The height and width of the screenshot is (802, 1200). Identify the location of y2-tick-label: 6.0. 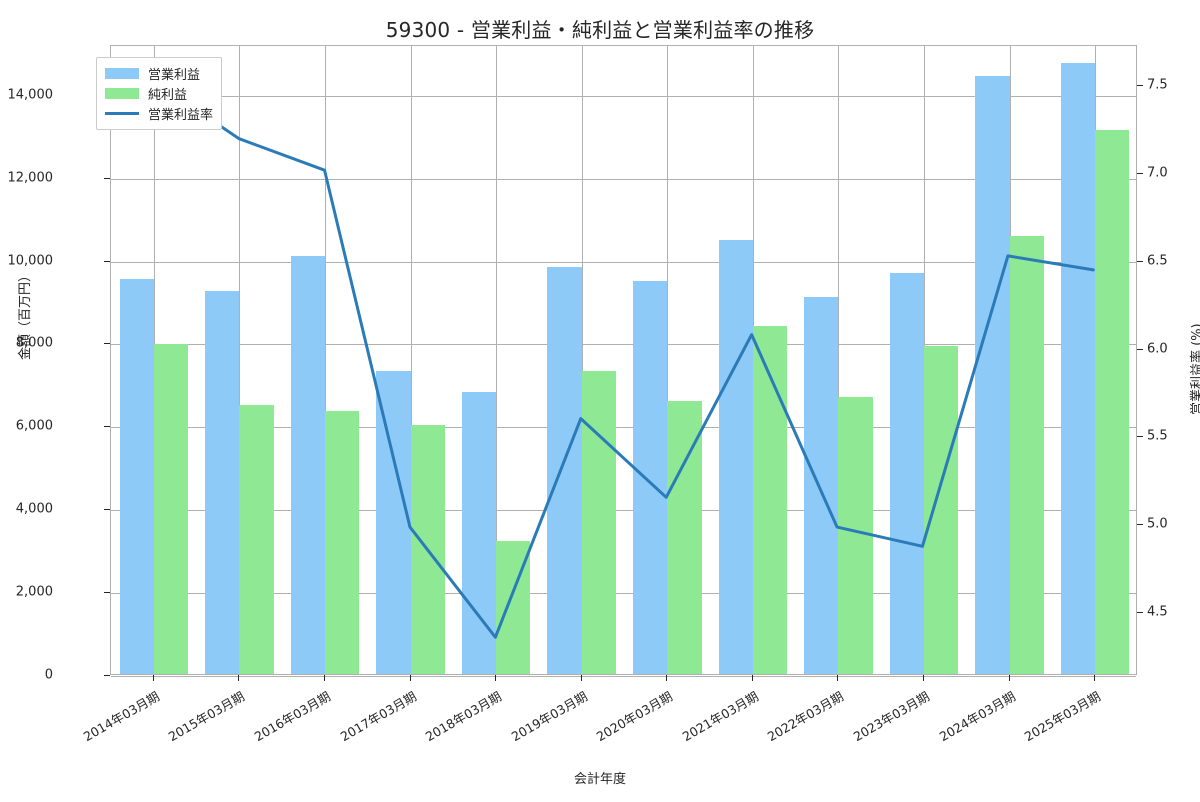
(1157, 349).